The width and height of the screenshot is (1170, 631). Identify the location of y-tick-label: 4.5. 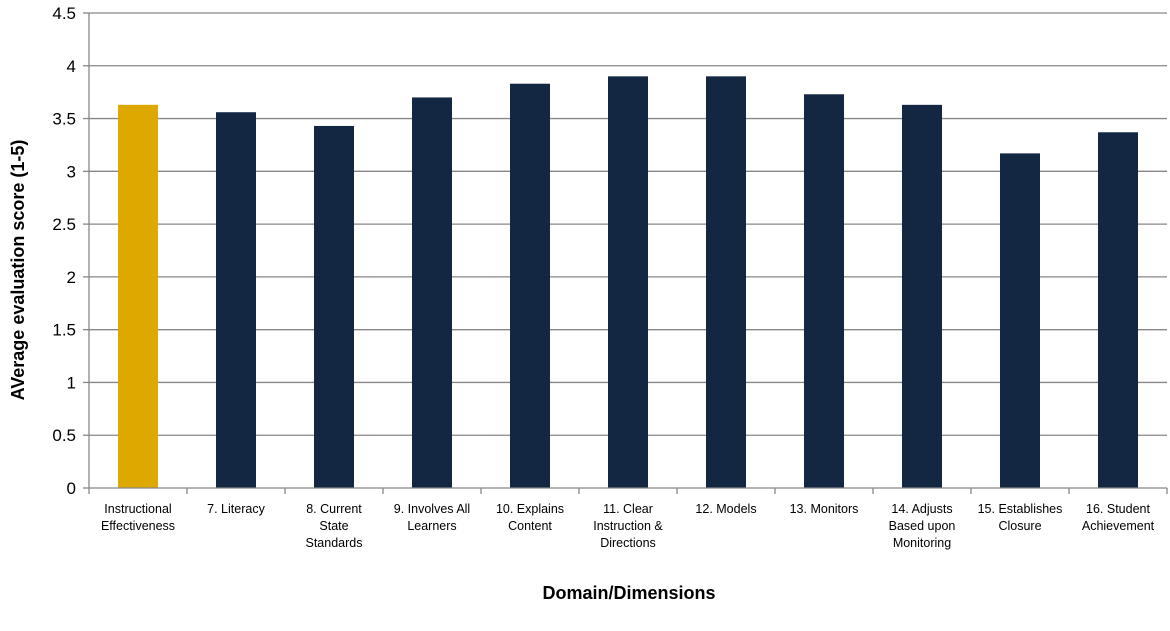
(64, 13).